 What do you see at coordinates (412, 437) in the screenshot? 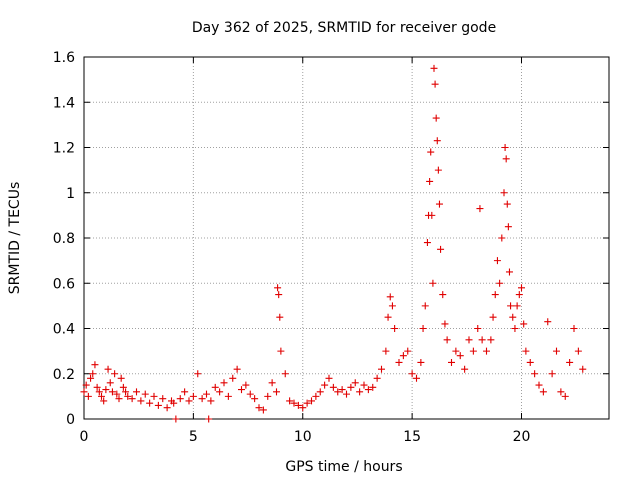
I see `x-tick-label: 15` at bounding box center [412, 437].